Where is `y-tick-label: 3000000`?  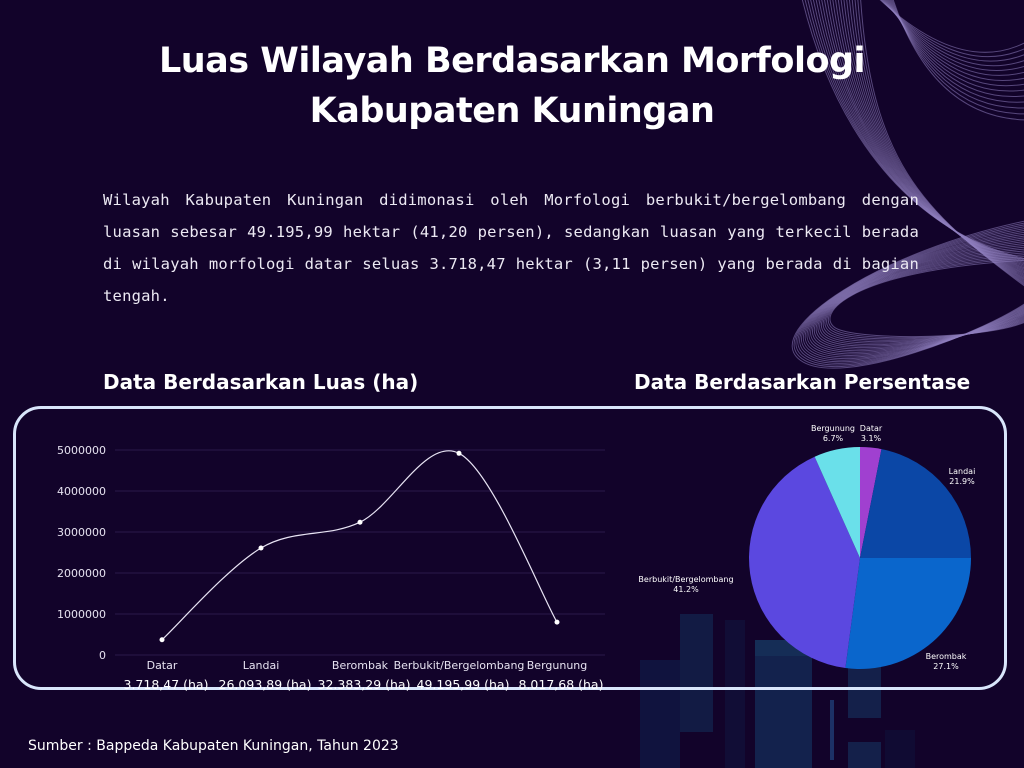 y-tick-label: 3000000 is located at coordinates (81, 532).